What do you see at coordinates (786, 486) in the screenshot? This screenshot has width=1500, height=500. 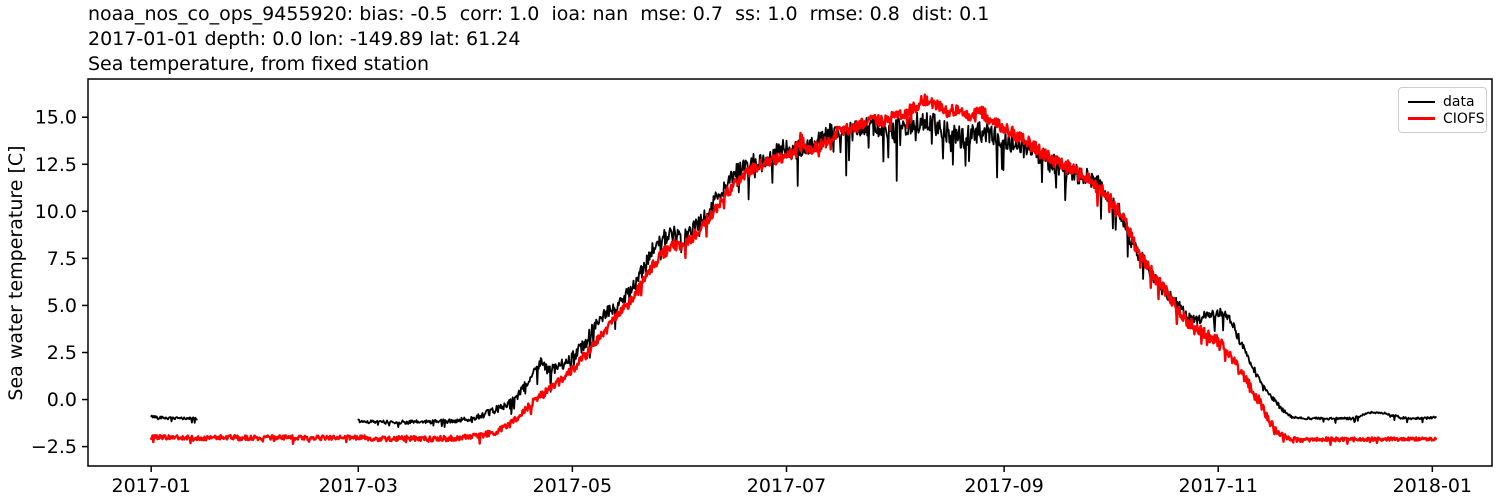 I see `x-tick-label: 2017-07` at bounding box center [786, 486].